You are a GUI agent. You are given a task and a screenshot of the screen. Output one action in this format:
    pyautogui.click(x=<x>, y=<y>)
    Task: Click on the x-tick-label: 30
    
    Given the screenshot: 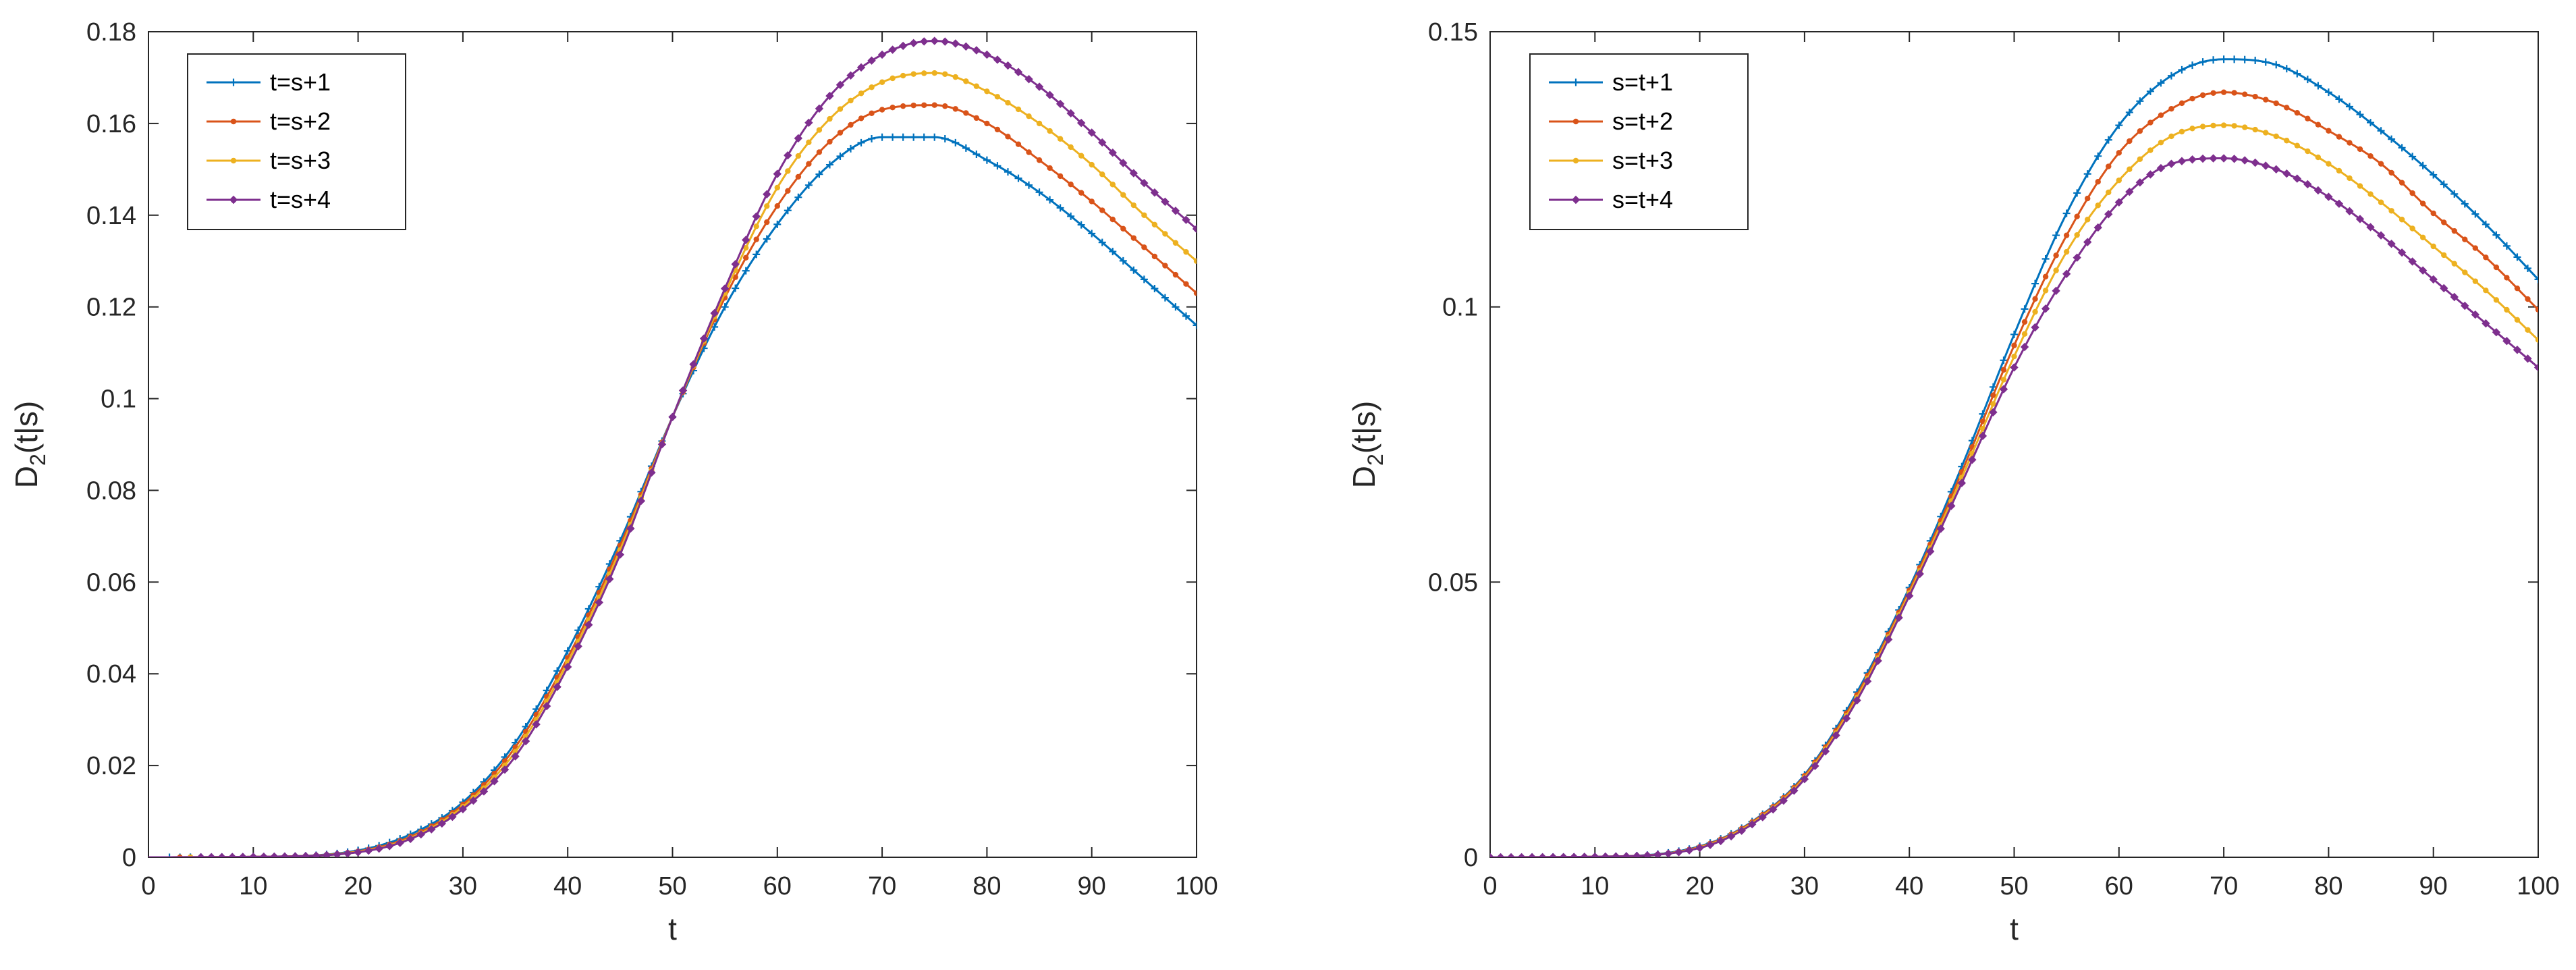 What is the action you would take?
    pyautogui.click(x=1804, y=886)
    